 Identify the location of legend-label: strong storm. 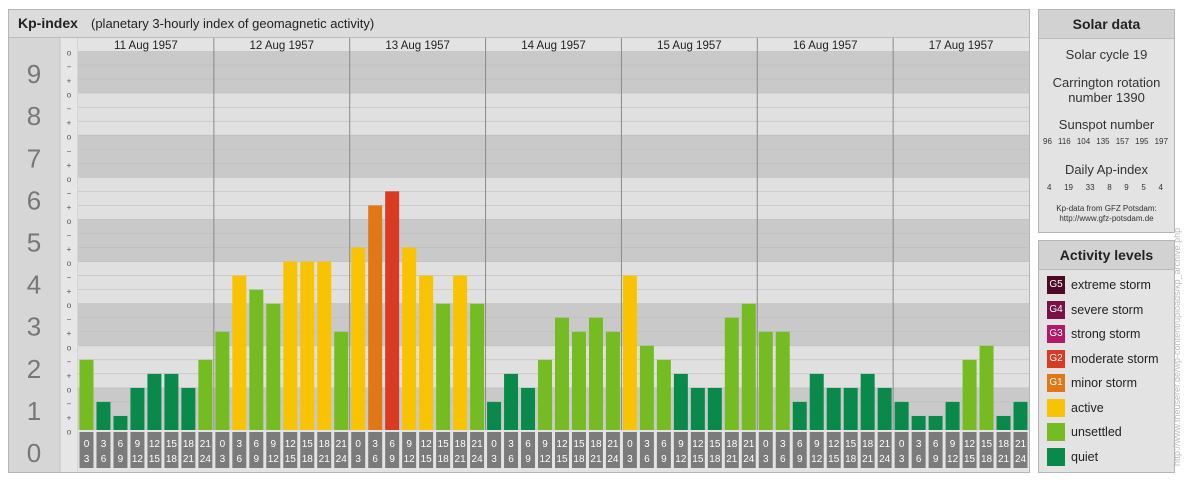
(1106, 334).